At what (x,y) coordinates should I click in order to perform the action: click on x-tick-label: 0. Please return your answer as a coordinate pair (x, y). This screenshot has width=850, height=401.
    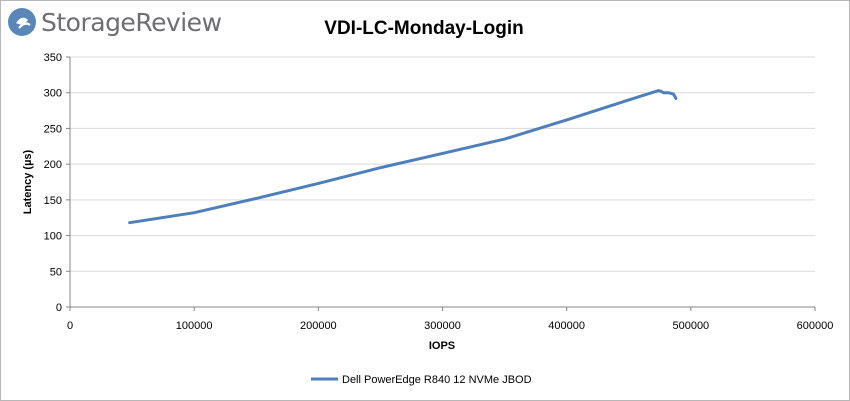
    Looking at the image, I should click on (70, 326).